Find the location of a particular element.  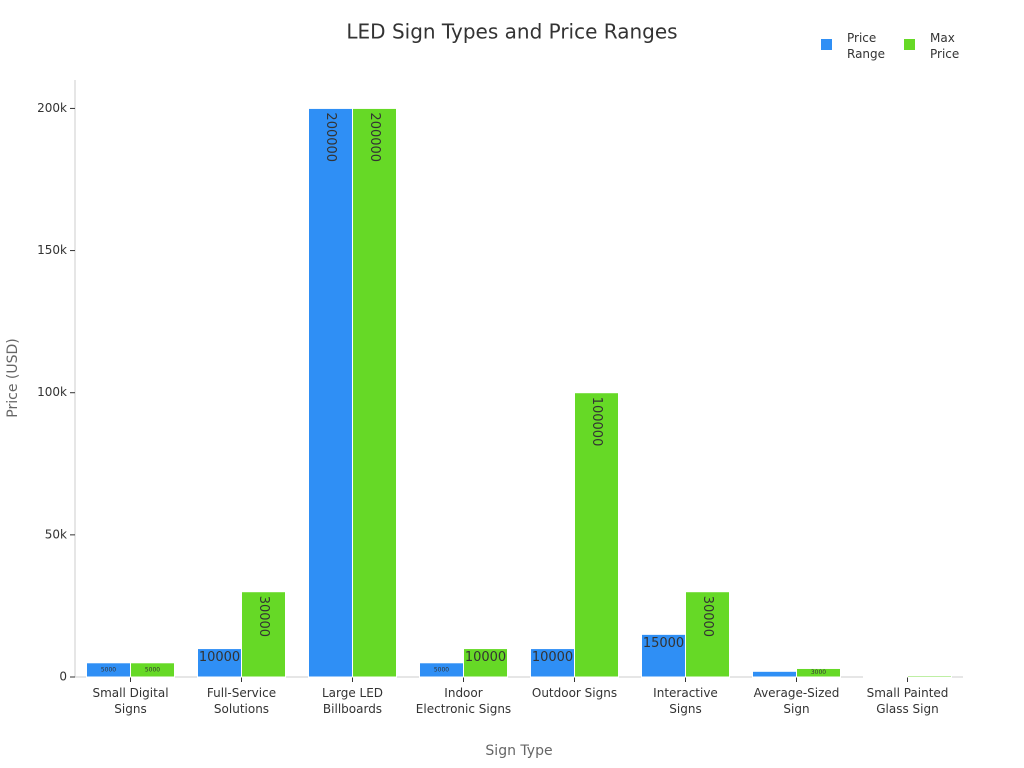

x-tick-label: Indoor Electronic Signs is located at coordinates (463, 701).